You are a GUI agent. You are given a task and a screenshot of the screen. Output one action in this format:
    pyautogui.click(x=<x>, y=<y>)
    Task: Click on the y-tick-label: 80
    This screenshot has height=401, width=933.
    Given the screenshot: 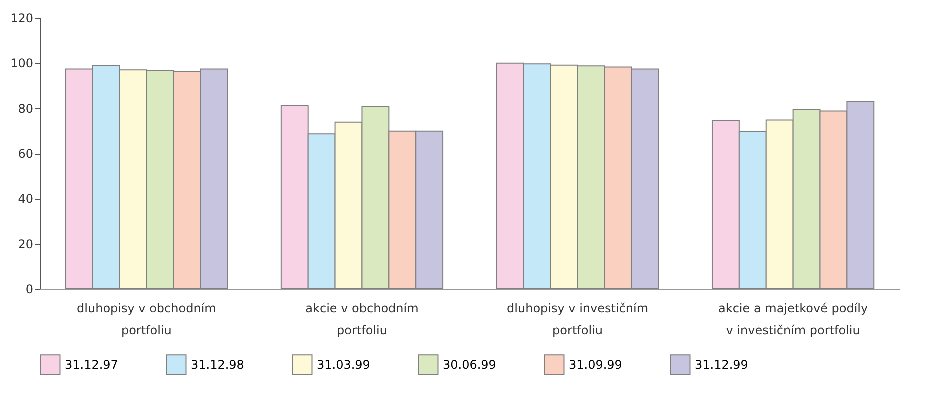 What is the action you would take?
    pyautogui.click(x=26, y=109)
    